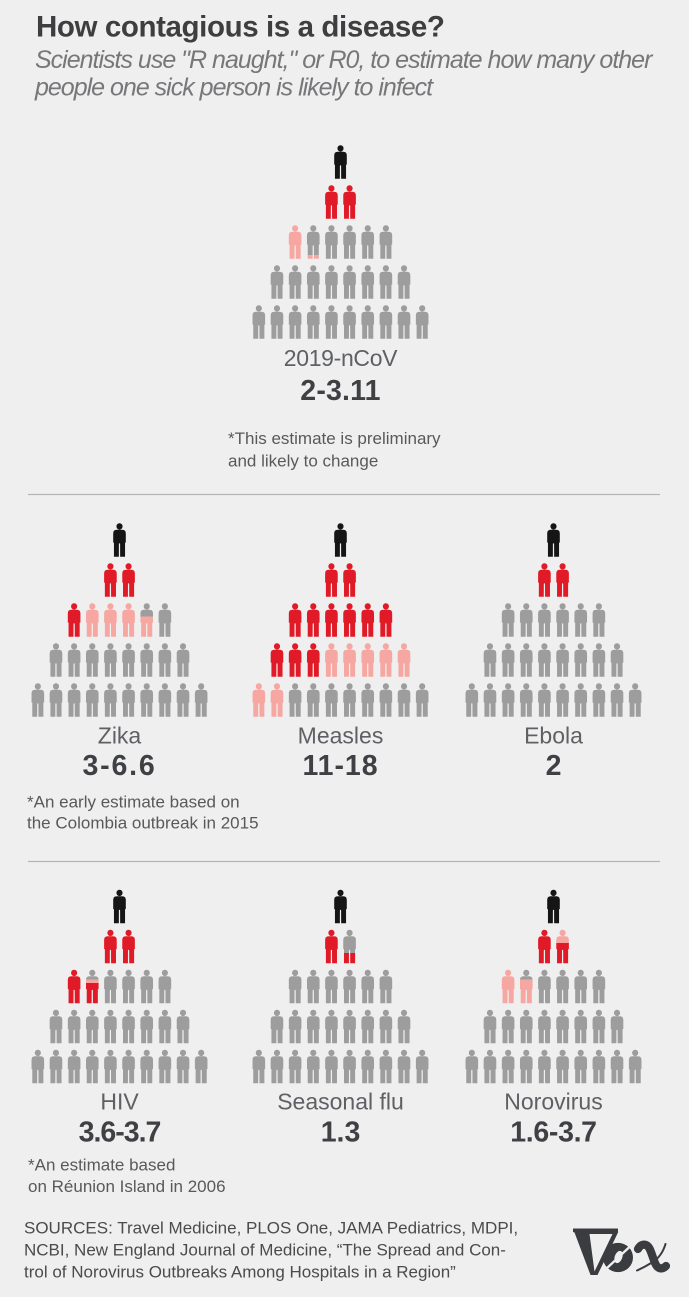 The height and width of the screenshot is (1305, 689). Describe the element at coordinates (101, 1165) in the screenshot. I see `svg-text: *An estimate based` at that location.